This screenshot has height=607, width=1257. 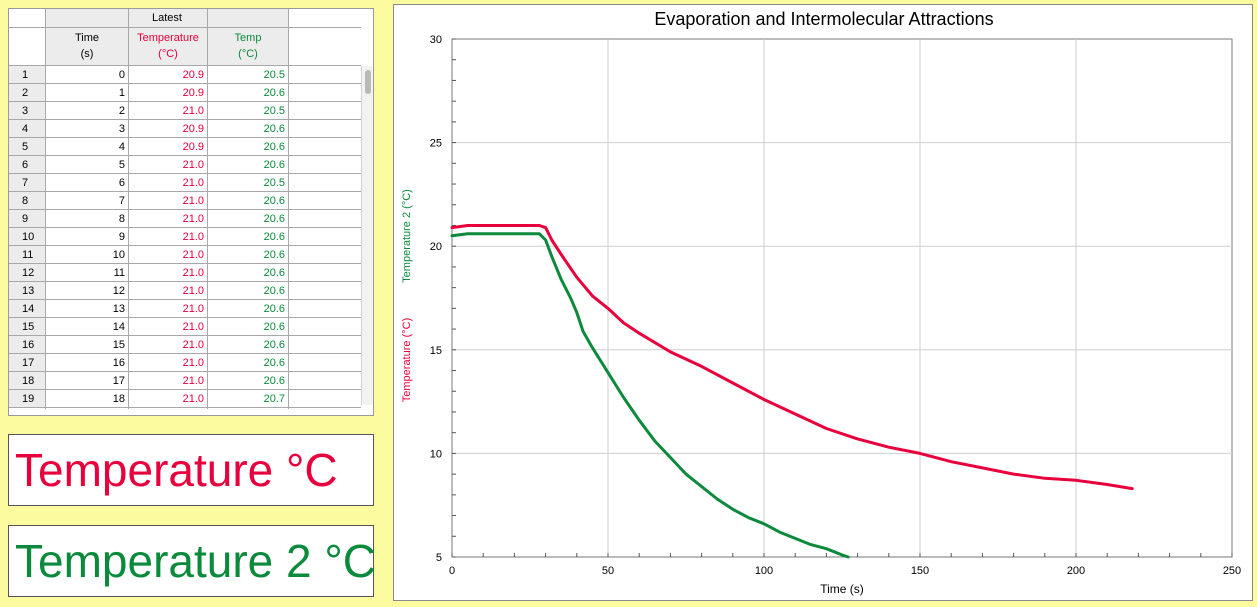 What do you see at coordinates (118, 345) in the screenshot?
I see `cell-time: 15` at bounding box center [118, 345].